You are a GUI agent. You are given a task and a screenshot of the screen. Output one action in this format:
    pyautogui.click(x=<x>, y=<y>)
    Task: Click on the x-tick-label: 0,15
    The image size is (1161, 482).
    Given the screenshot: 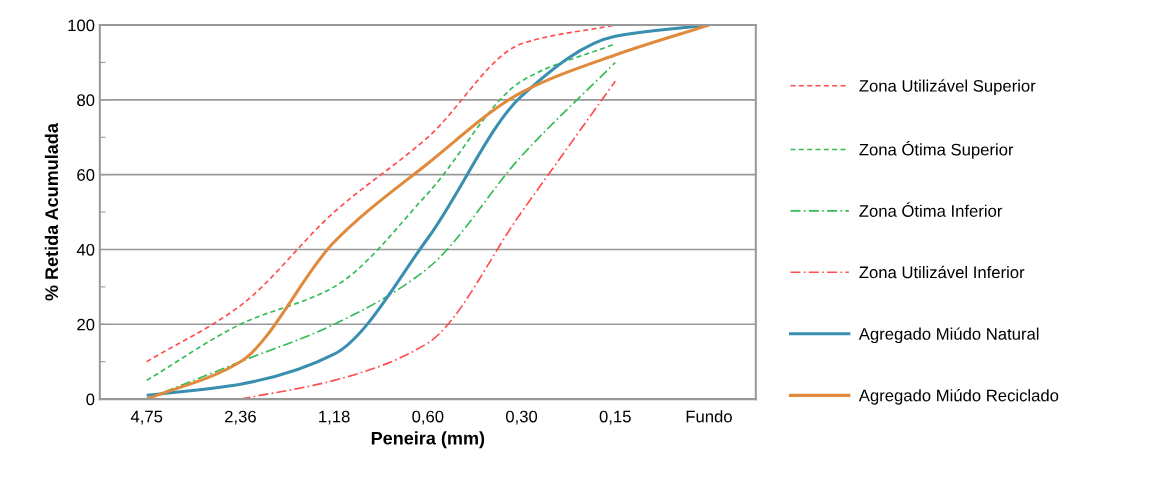 What is the action you would take?
    pyautogui.click(x=615, y=417)
    